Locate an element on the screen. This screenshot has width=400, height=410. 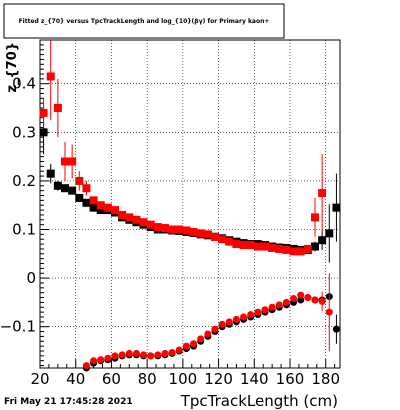
y-tick-label: 0.4 is located at coordinates (24, 84).